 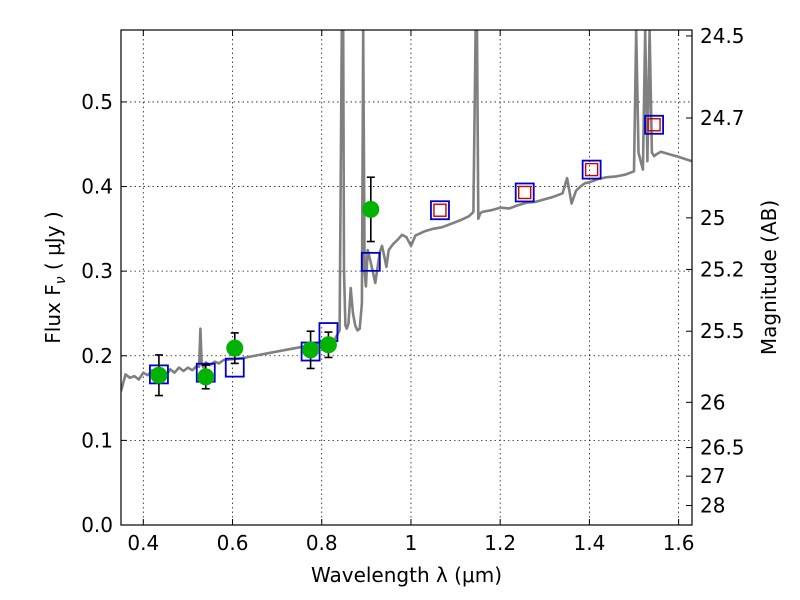 What do you see at coordinates (322, 543) in the screenshot?
I see `x-tick-label: 0.8` at bounding box center [322, 543].